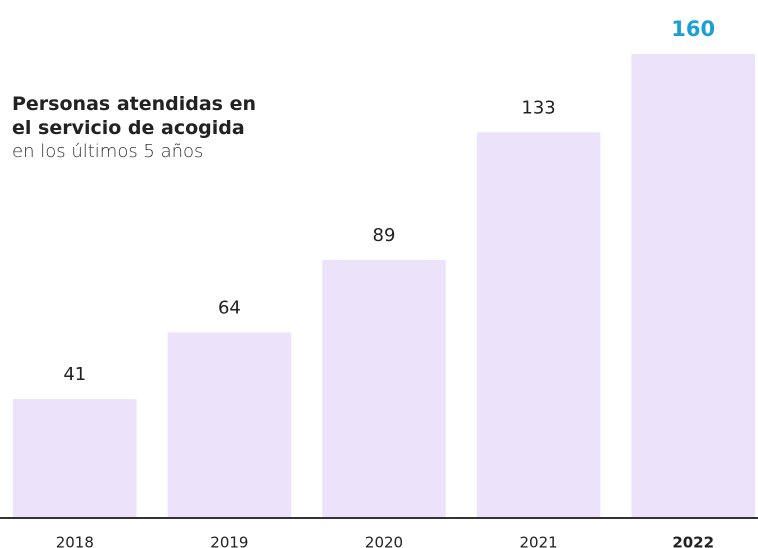 Image resolution: width=758 pixels, height=548 pixels. I want to click on value-label: 160, so click(693, 29).